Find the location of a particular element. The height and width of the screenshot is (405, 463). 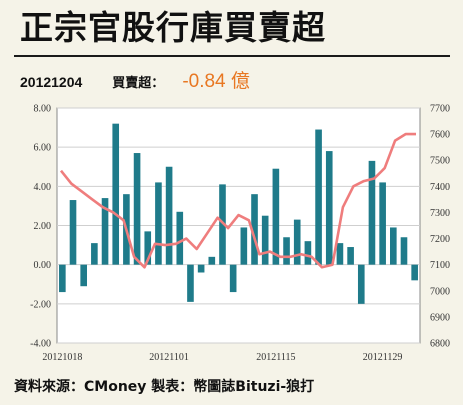

right-tick-label: 6900 is located at coordinates (440, 317).